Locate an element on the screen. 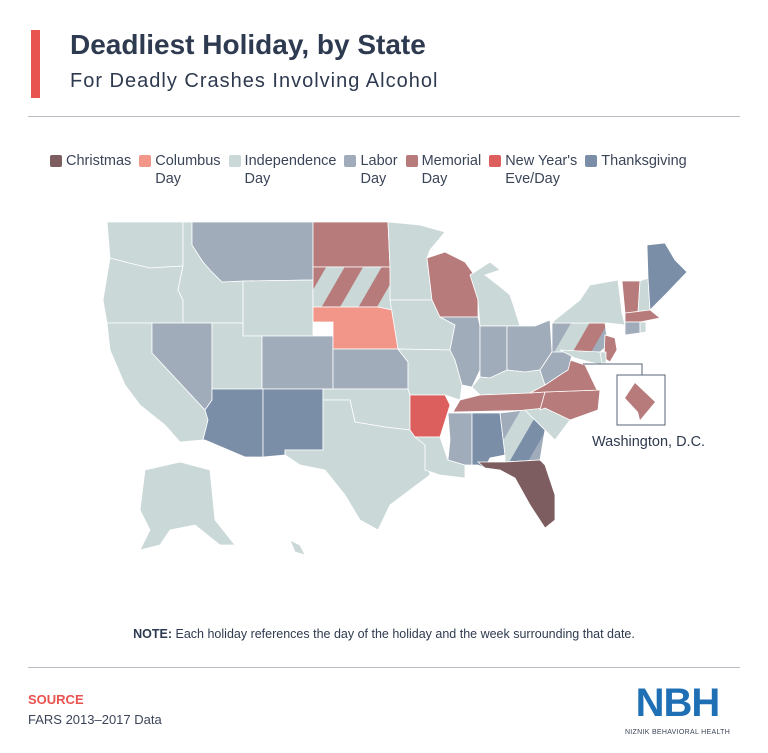 This screenshot has height=753, width=768. legend-item-independence: Independence Day is located at coordinates (282, 170).